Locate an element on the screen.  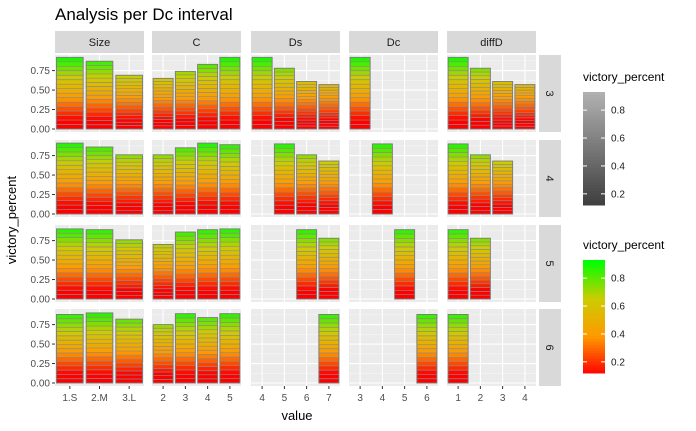
x-tick-label: 4 is located at coordinates (525, 398).